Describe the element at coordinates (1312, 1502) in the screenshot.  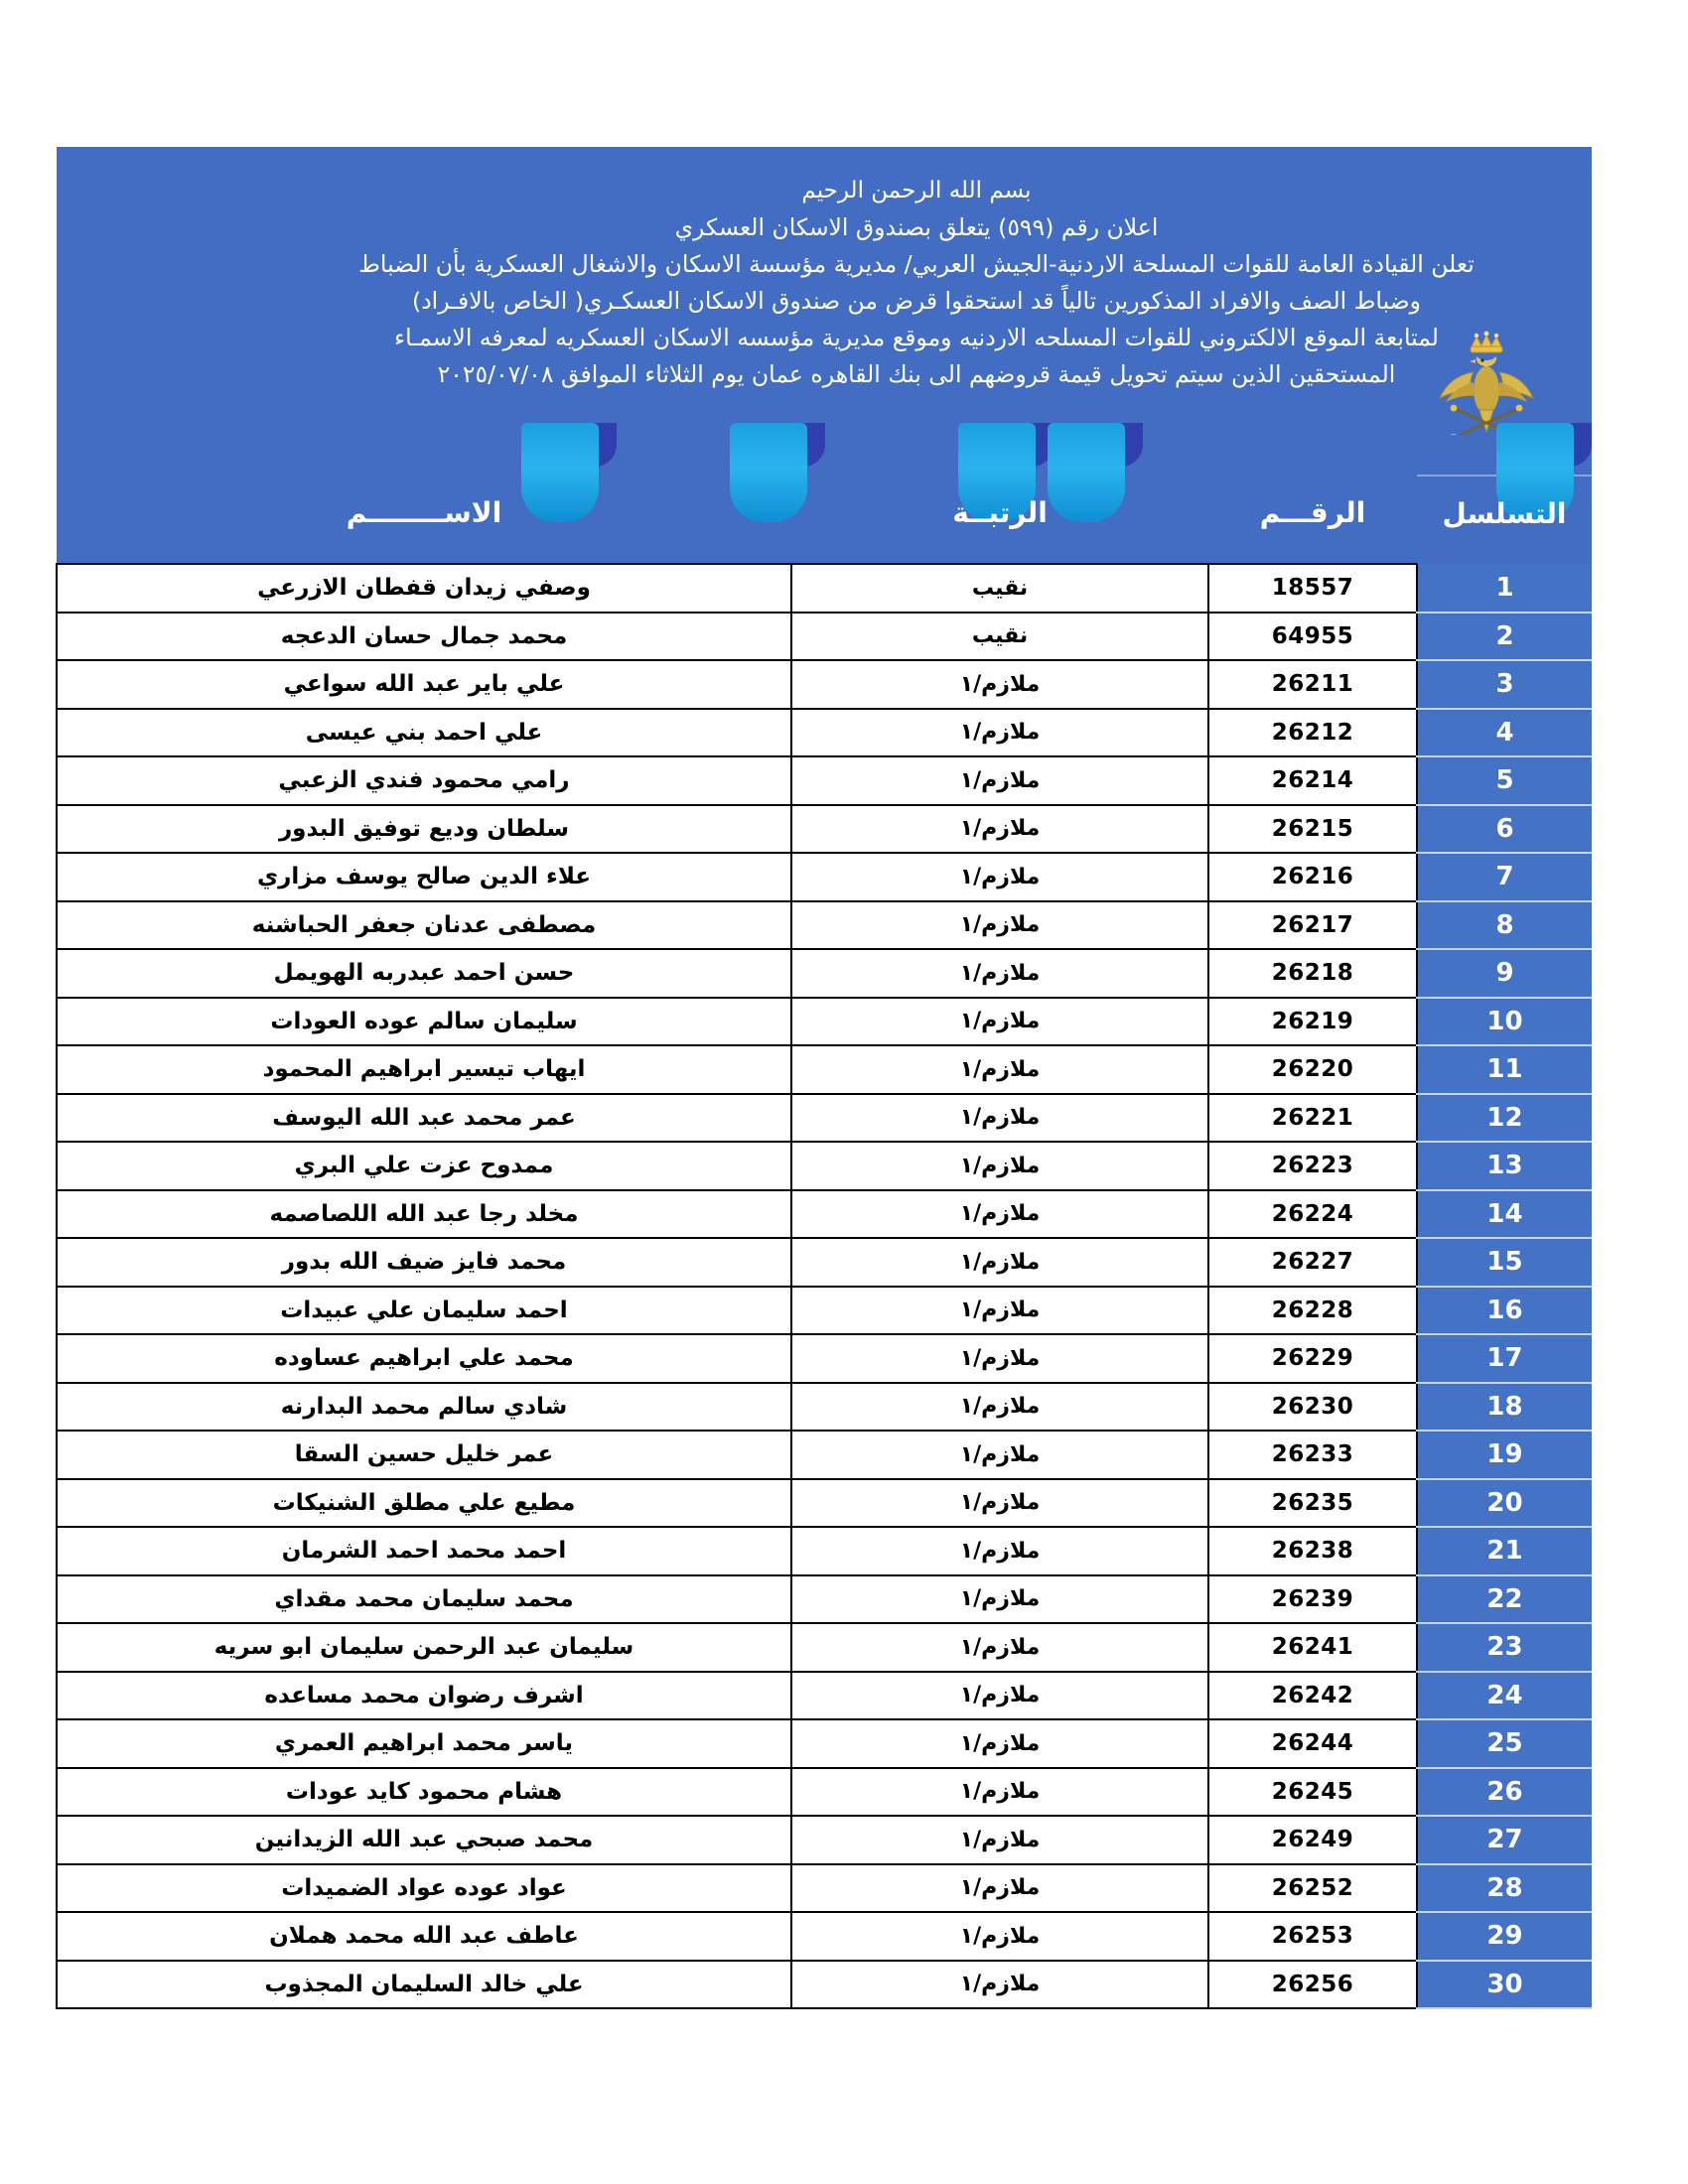
I see `cell-number: 26235` at that location.